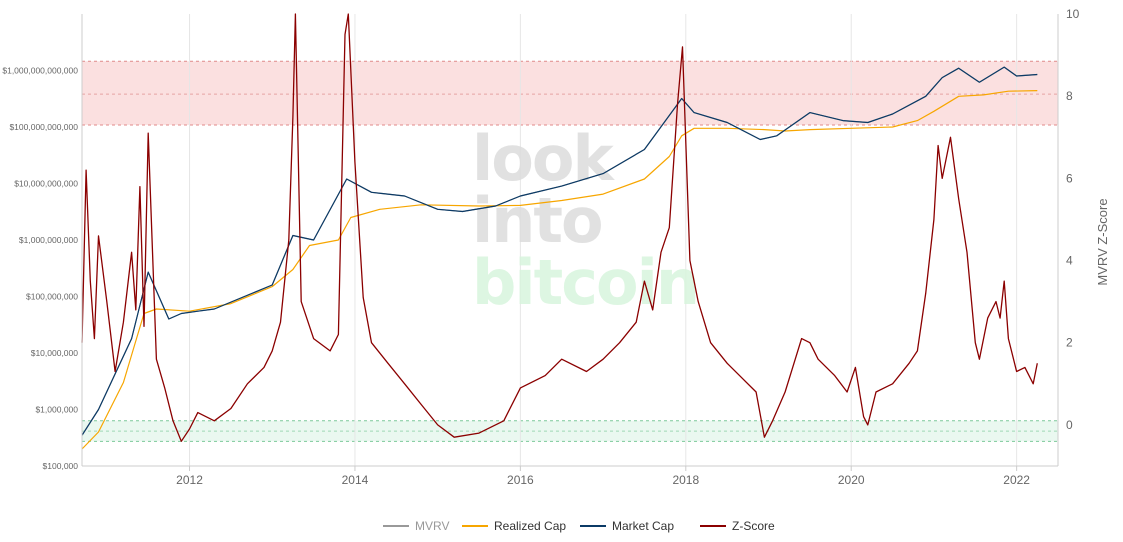  What do you see at coordinates (1073, 14) in the screenshot?
I see `right-tick-label: 10` at bounding box center [1073, 14].